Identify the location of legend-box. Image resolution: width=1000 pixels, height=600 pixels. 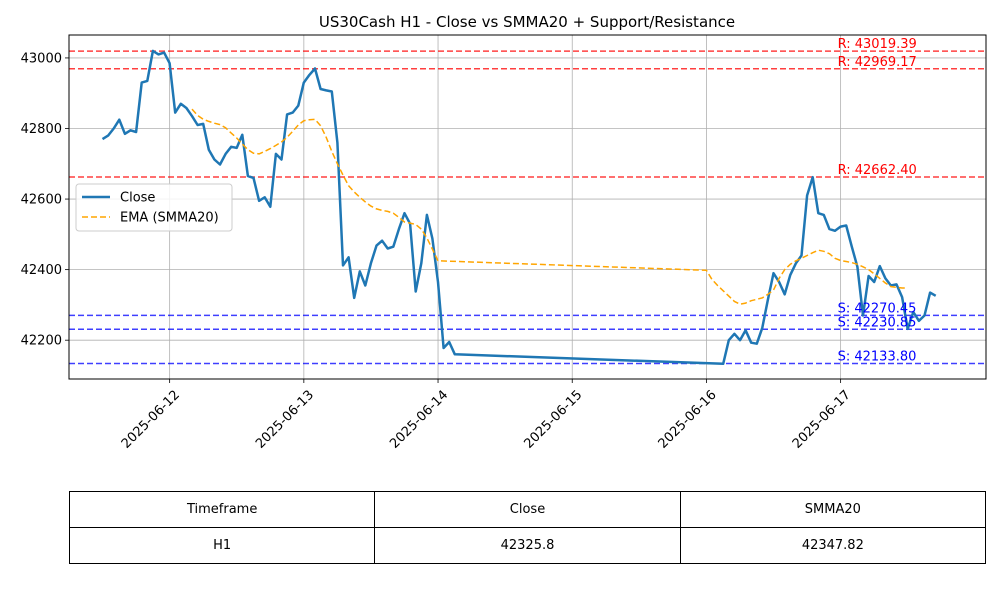
(154, 207).